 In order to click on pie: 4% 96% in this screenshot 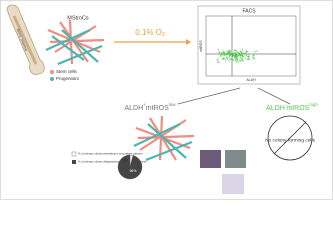, I will do `click(130, 167)`.